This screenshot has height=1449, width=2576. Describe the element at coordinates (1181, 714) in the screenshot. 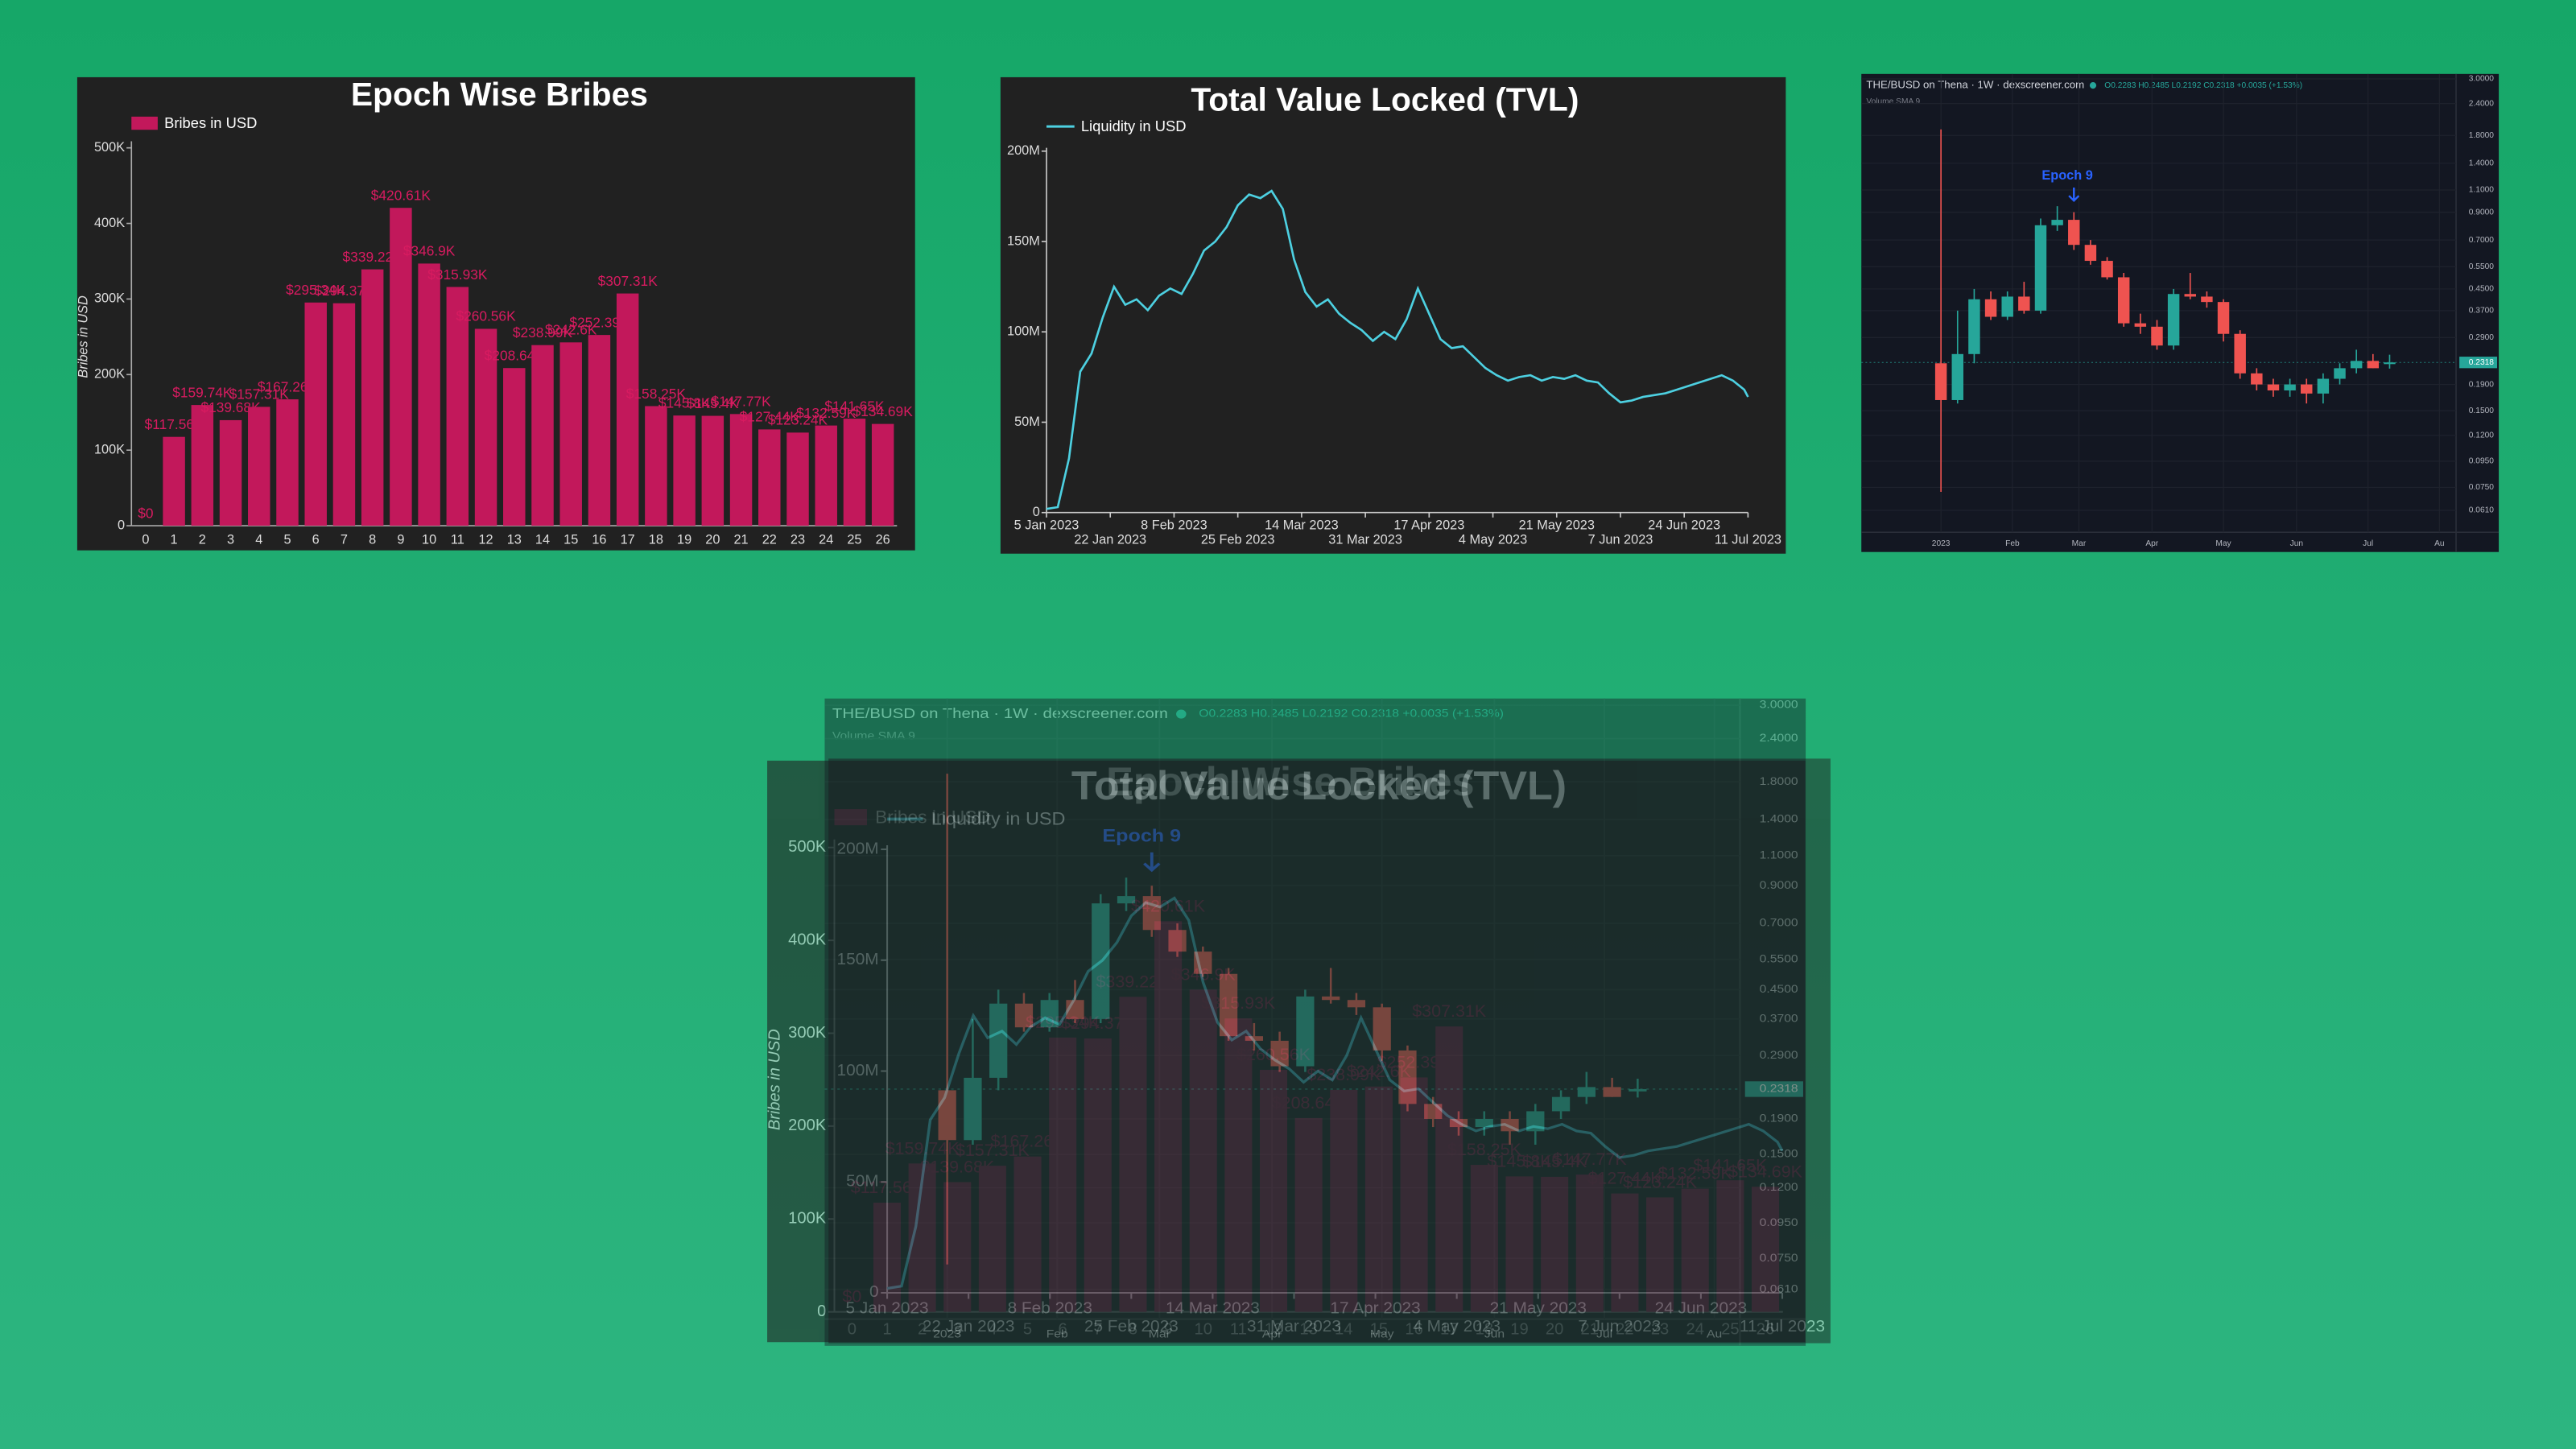

I see `live-dot` at that location.